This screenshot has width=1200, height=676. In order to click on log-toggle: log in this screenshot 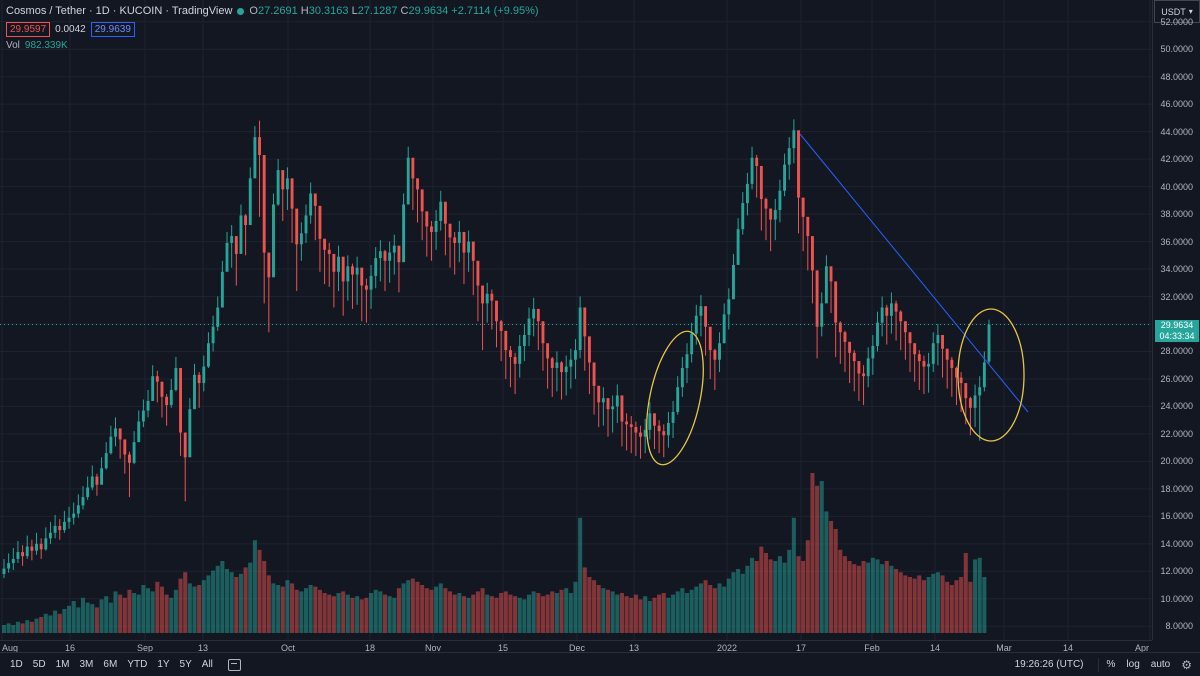, I will do `click(1133, 664)`.